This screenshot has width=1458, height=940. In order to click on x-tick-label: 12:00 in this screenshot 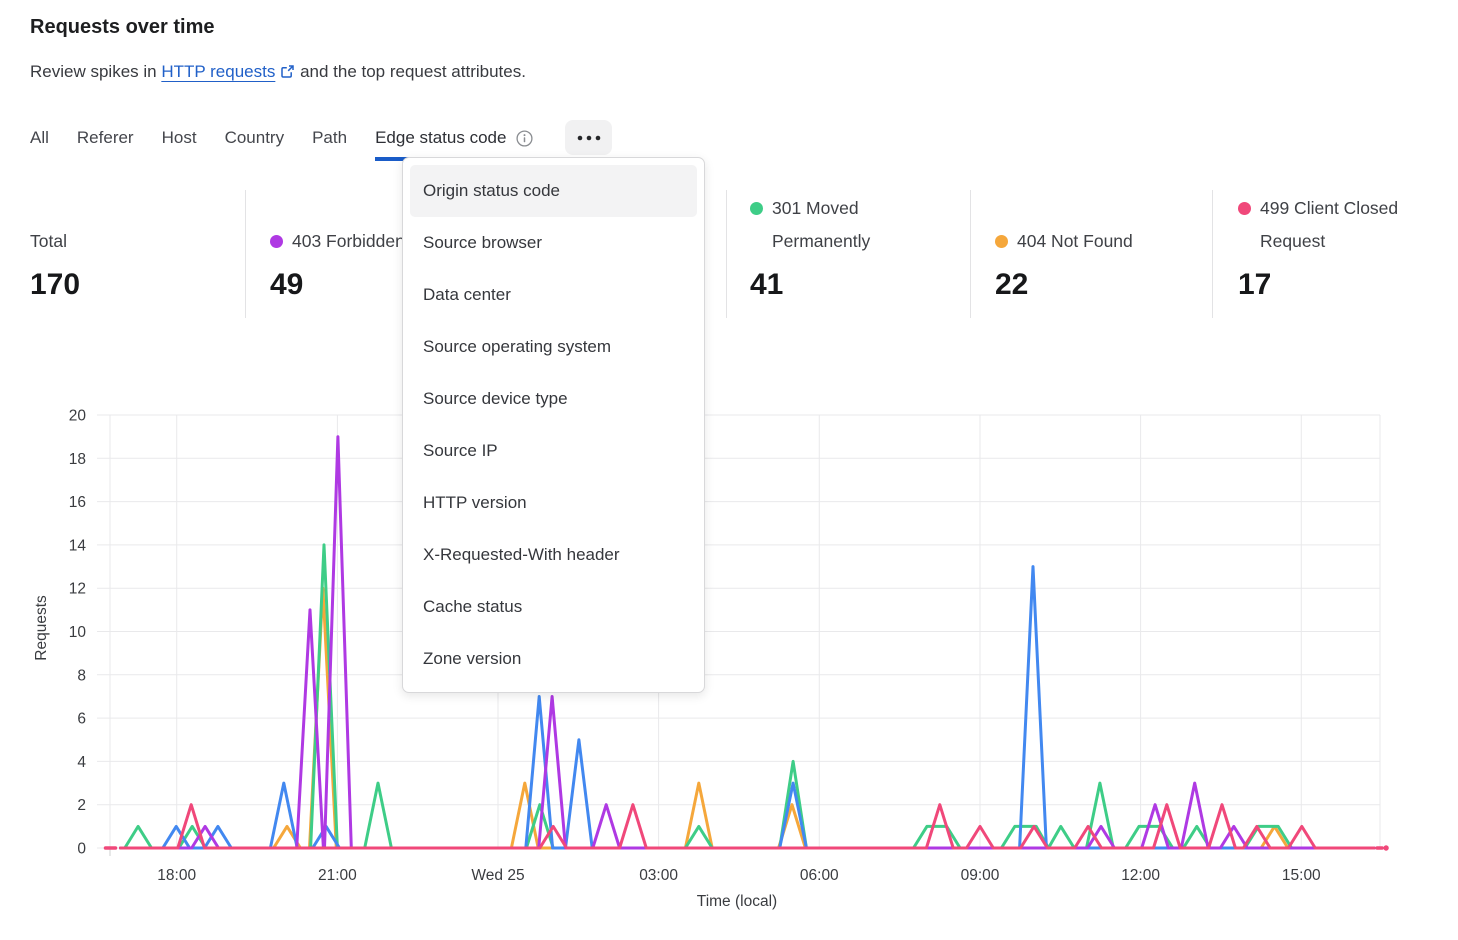, I will do `click(1140, 875)`.